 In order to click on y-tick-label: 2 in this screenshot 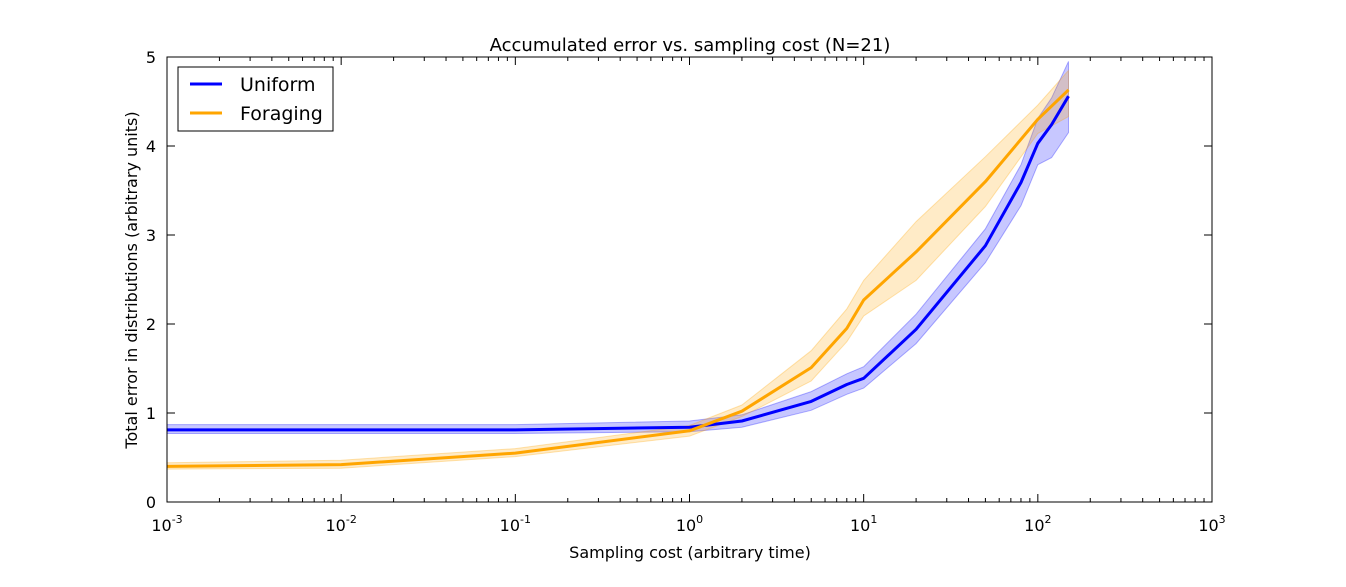, I will do `click(151, 324)`.